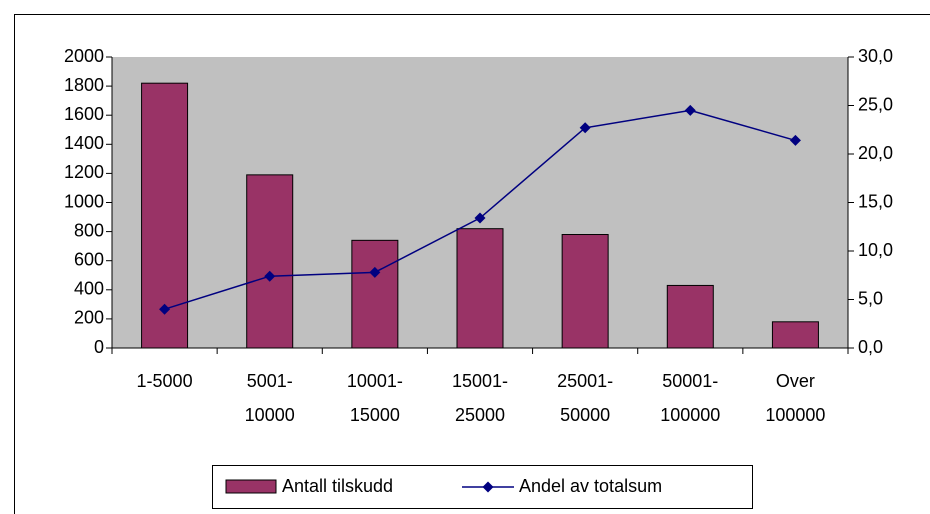  Describe the element at coordinates (84, 143) in the screenshot. I see `y-tick-label: 1400` at that location.